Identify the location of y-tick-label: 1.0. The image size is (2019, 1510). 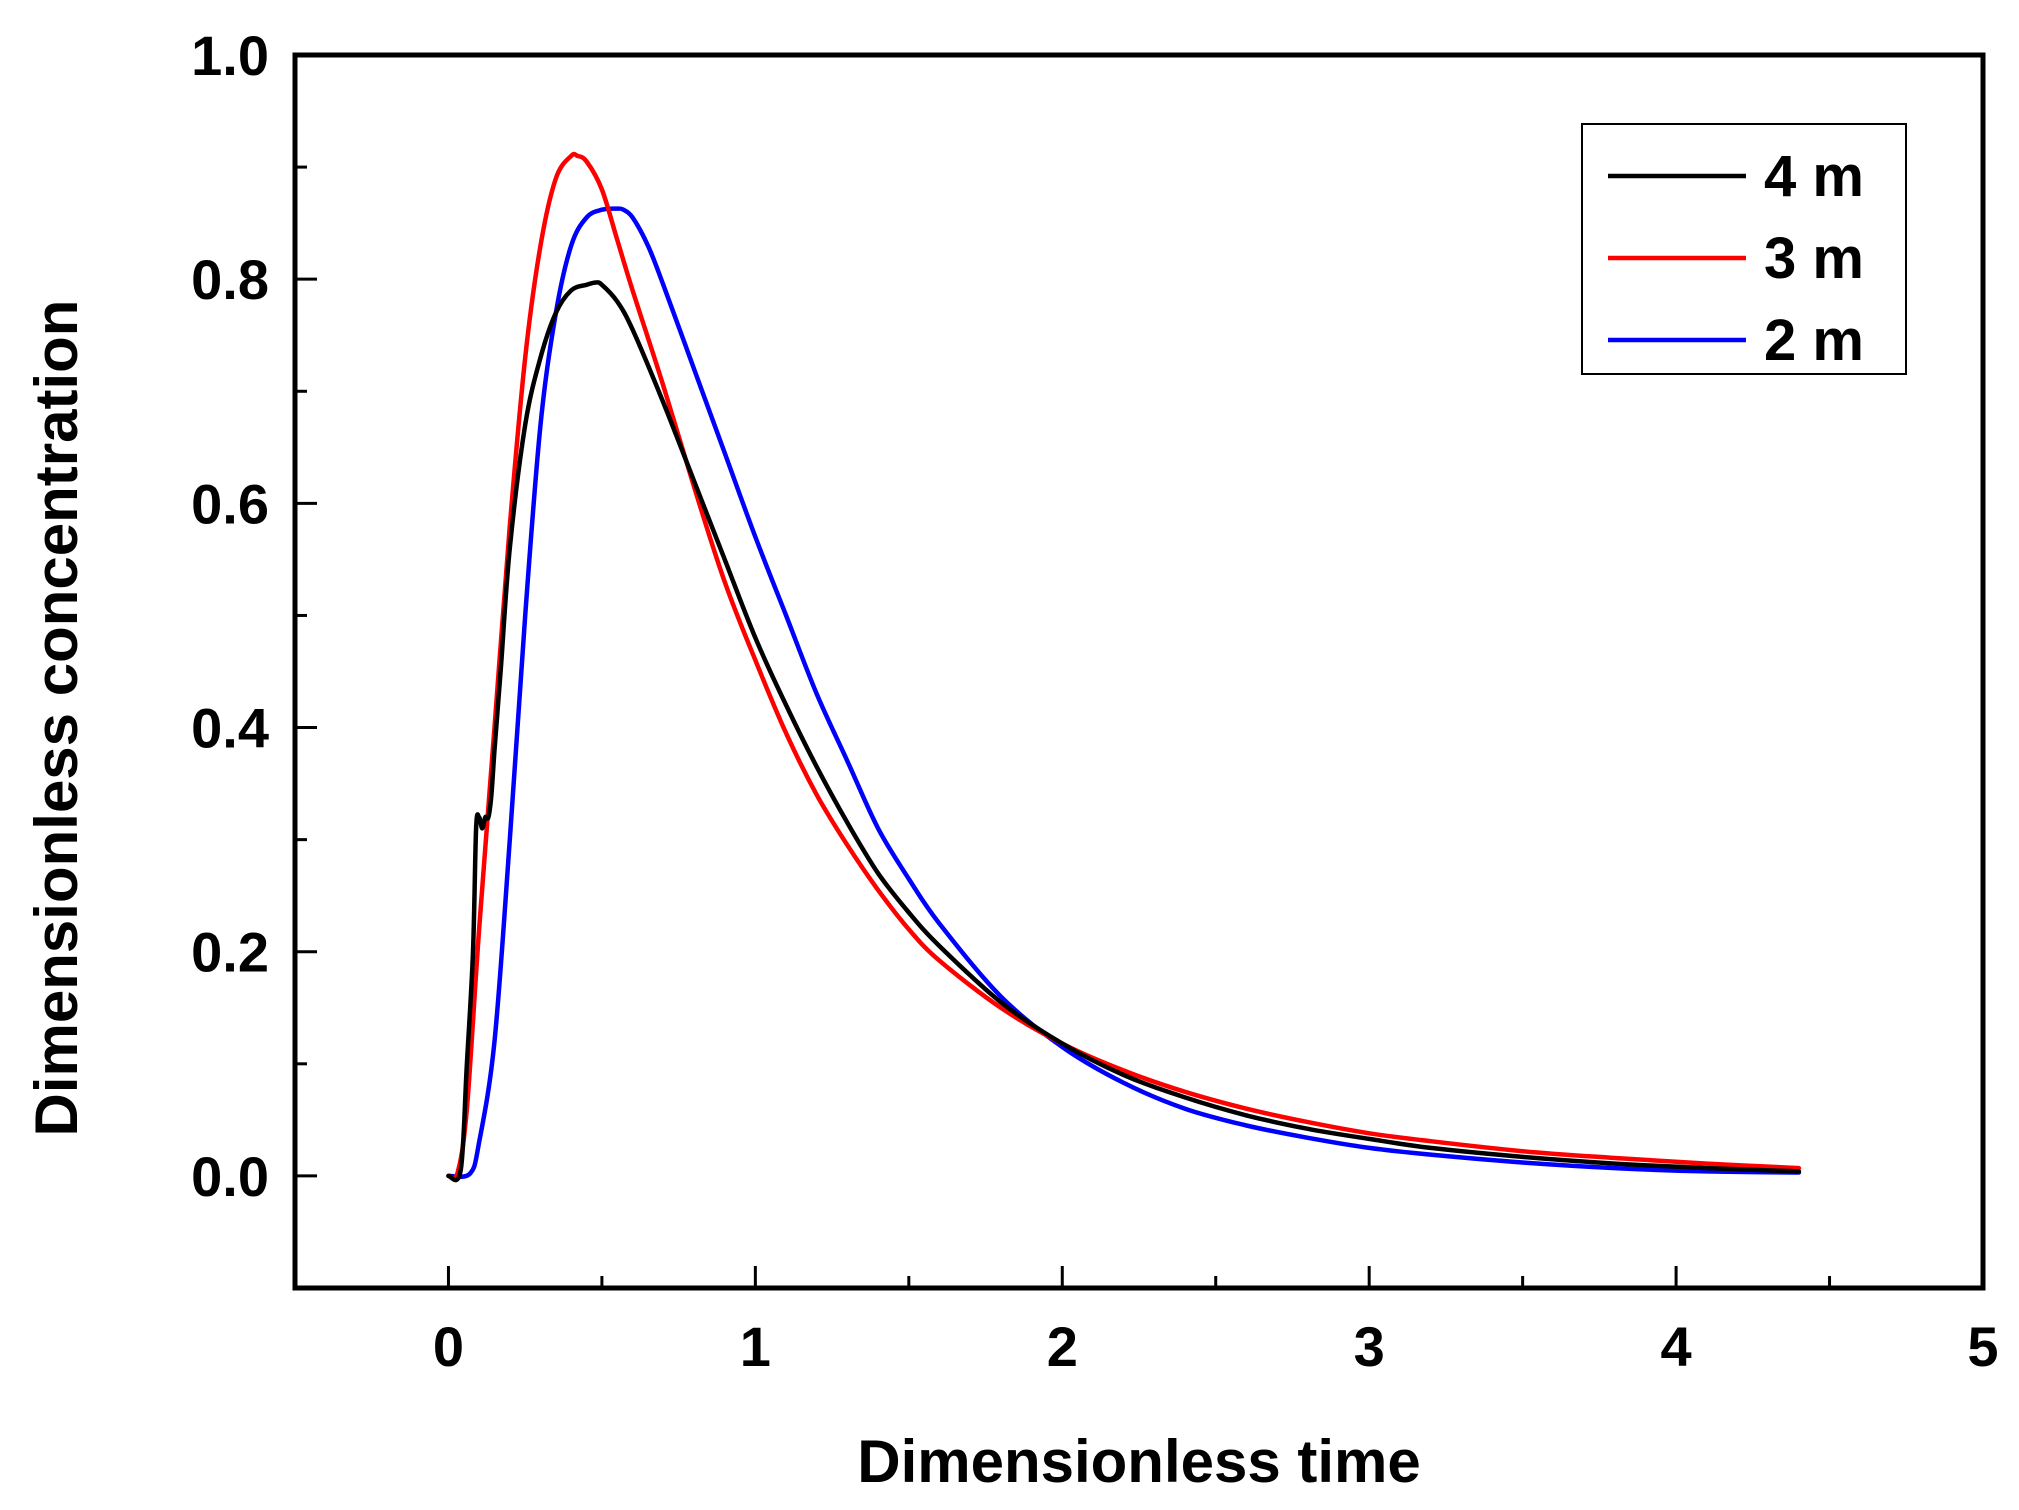
(230, 55).